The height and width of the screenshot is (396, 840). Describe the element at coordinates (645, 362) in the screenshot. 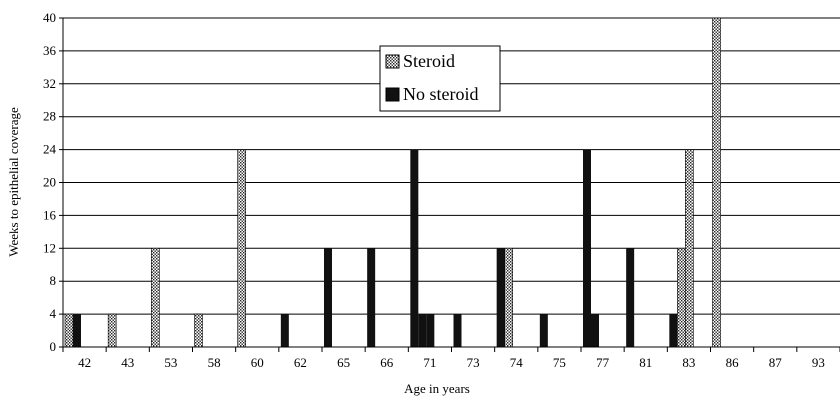

I see `x-tick-label: 81` at that location.